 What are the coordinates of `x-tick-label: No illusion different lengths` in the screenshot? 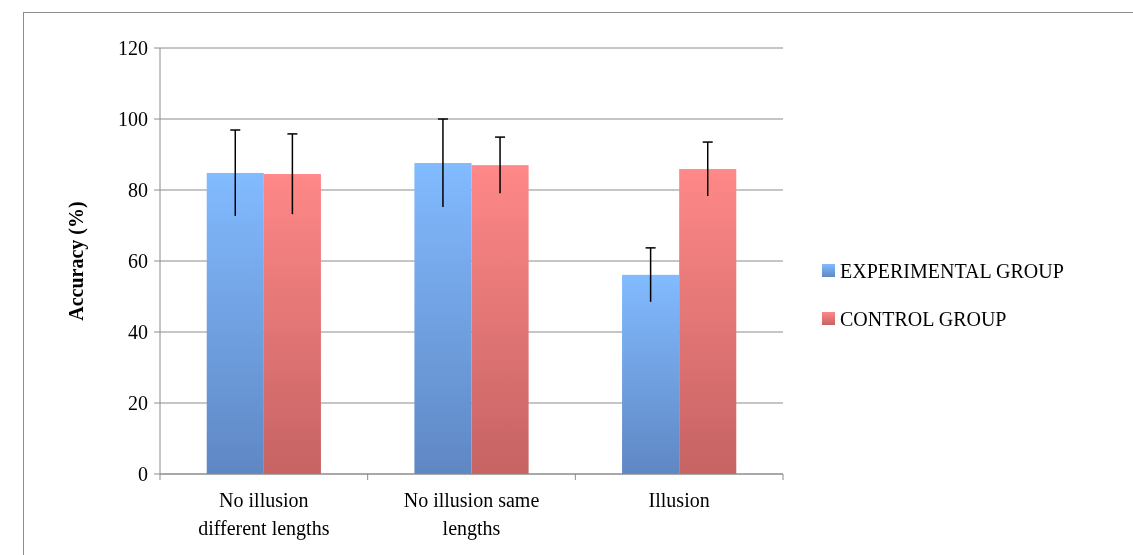 It's located at (264, 514).